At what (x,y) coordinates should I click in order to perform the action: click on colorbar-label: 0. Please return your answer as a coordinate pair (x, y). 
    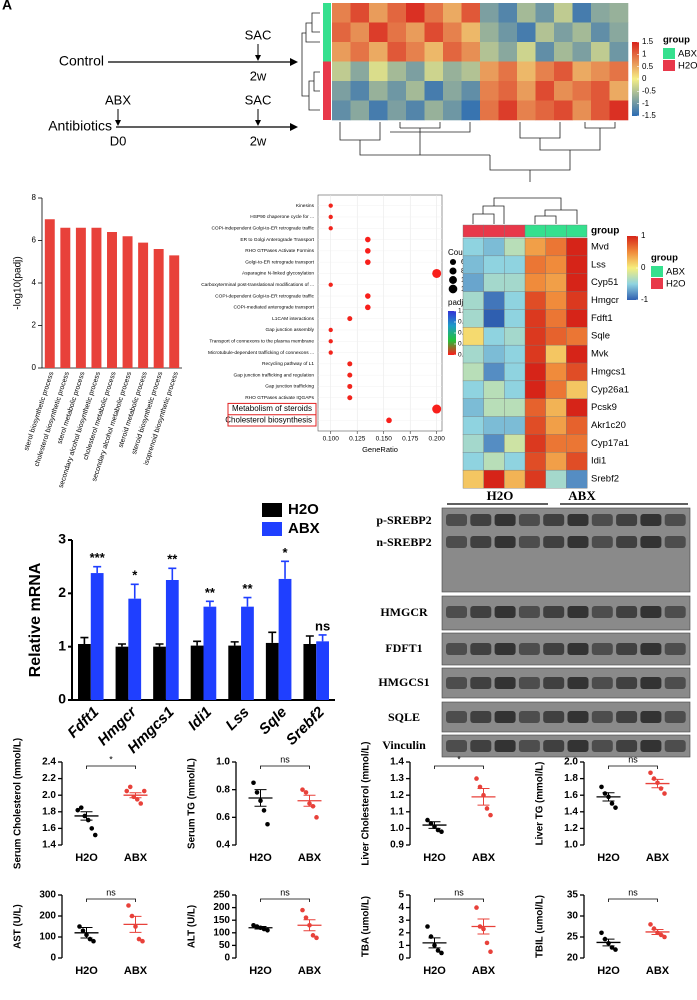
    Looking at the image, I should click on (644, 78).